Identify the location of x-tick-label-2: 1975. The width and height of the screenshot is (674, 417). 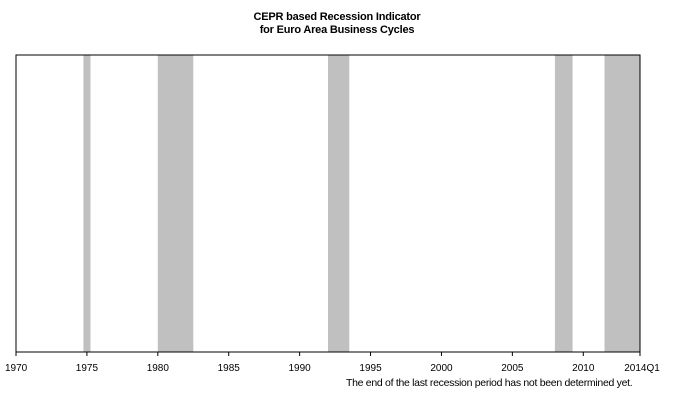
(87, 368).